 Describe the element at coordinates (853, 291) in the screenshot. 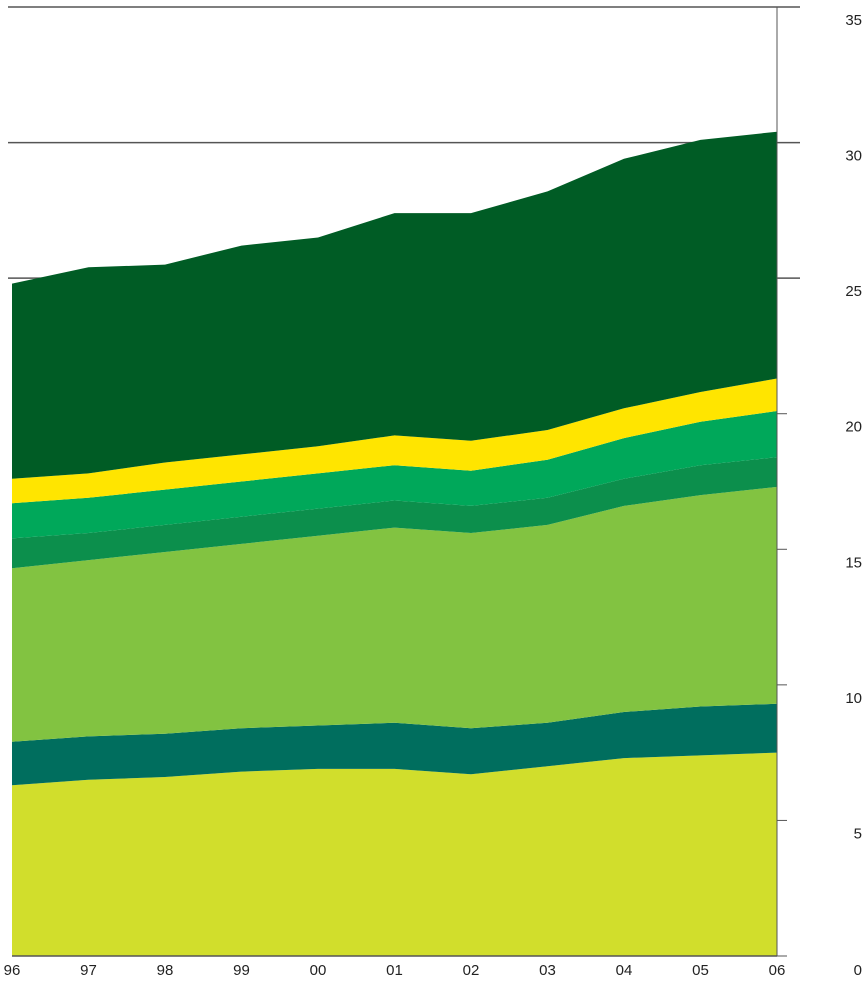

I see `y-tick-label: 25` at that location.